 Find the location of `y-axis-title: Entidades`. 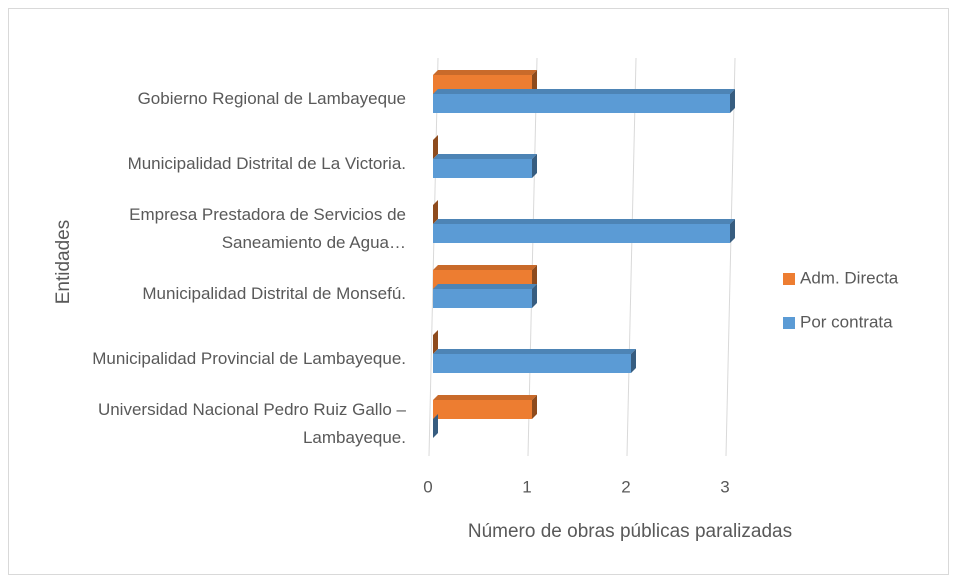

y-axis-title: Entidades is located at coordinates (63, 262).